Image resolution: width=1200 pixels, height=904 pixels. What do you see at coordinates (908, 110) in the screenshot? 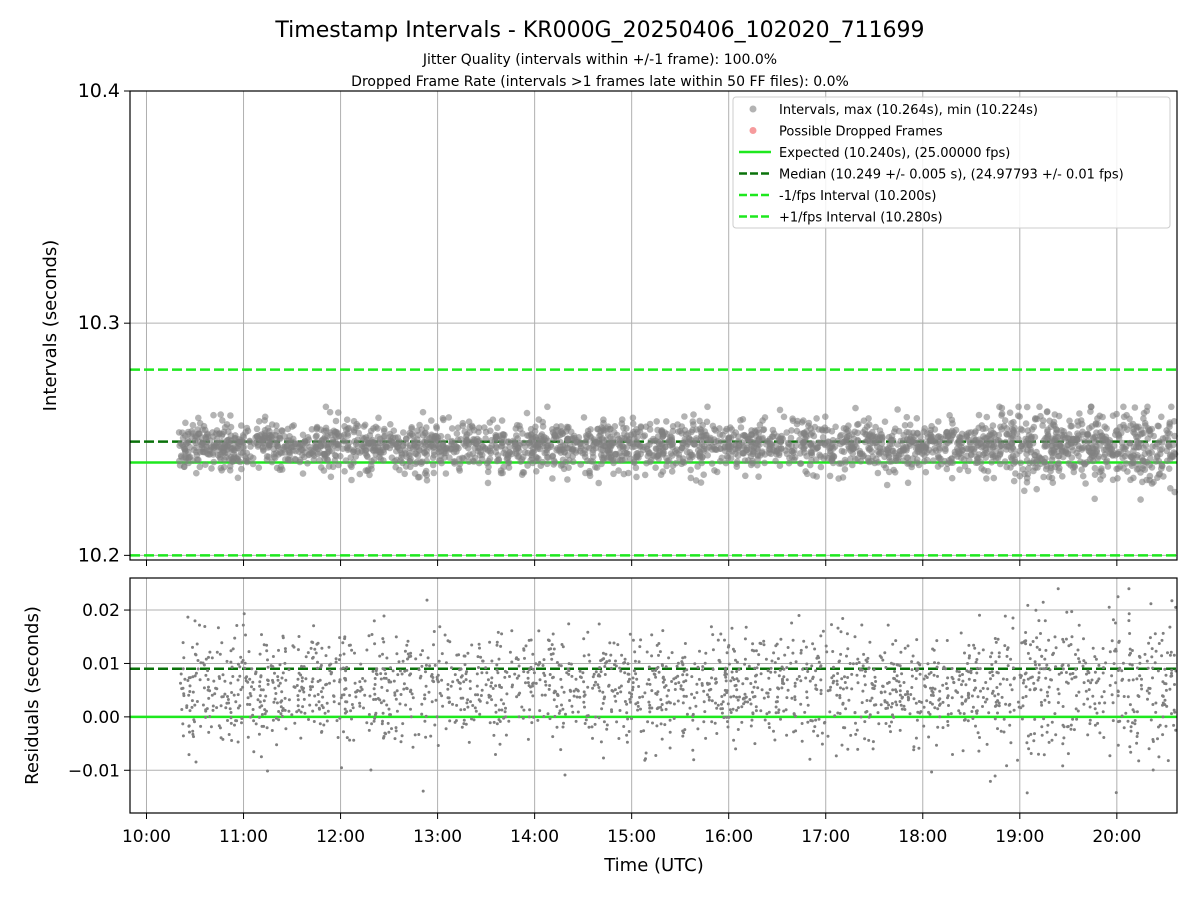
I see `legend-label: Intervals, max (10.264s), min (10.224s)` at bounding box center [908, 110].